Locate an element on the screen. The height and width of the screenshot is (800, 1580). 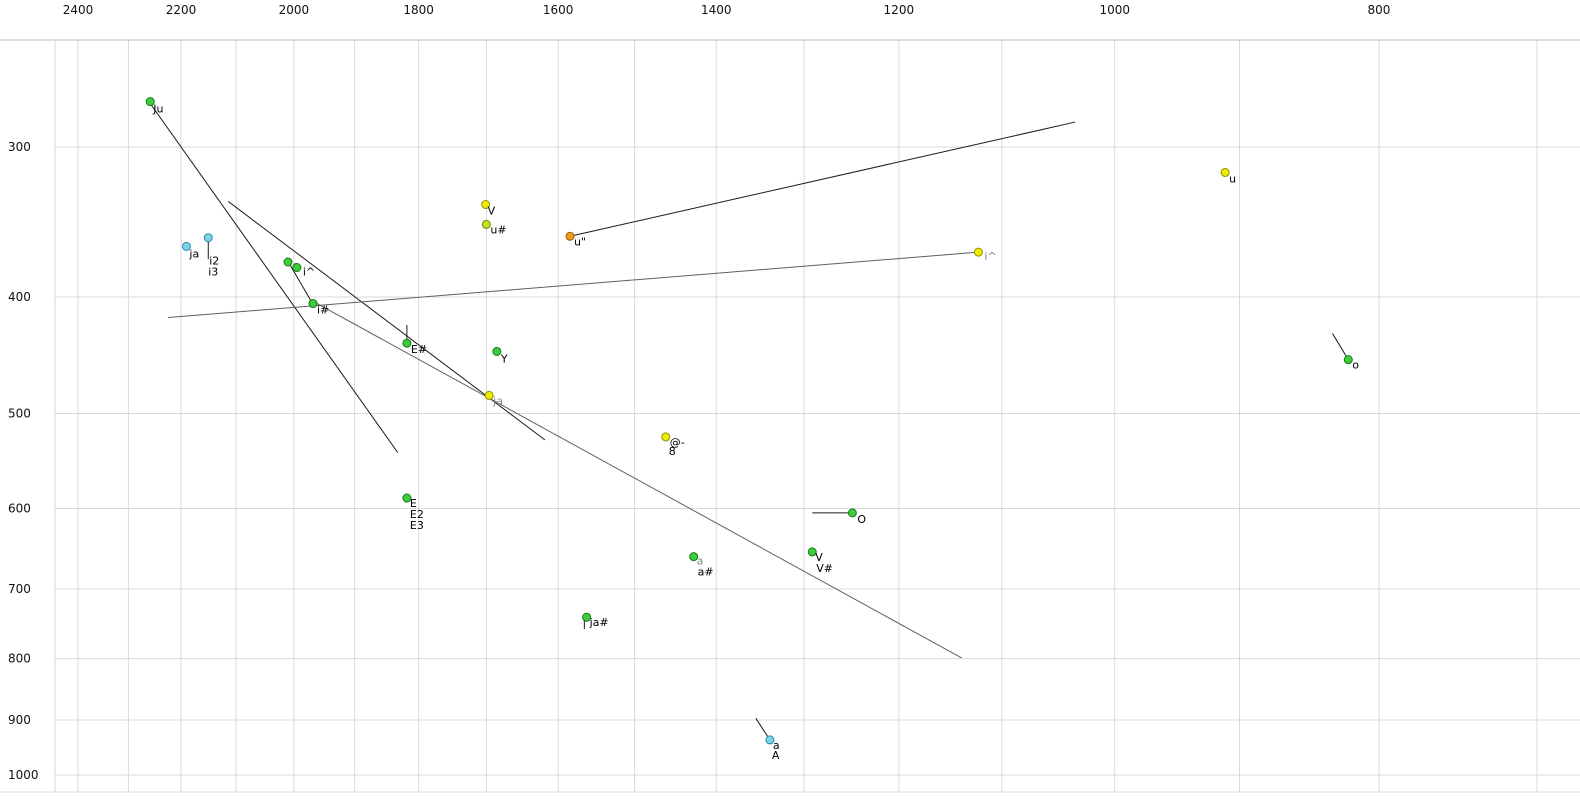
point-label: E# is located at coordinates (419, 349).